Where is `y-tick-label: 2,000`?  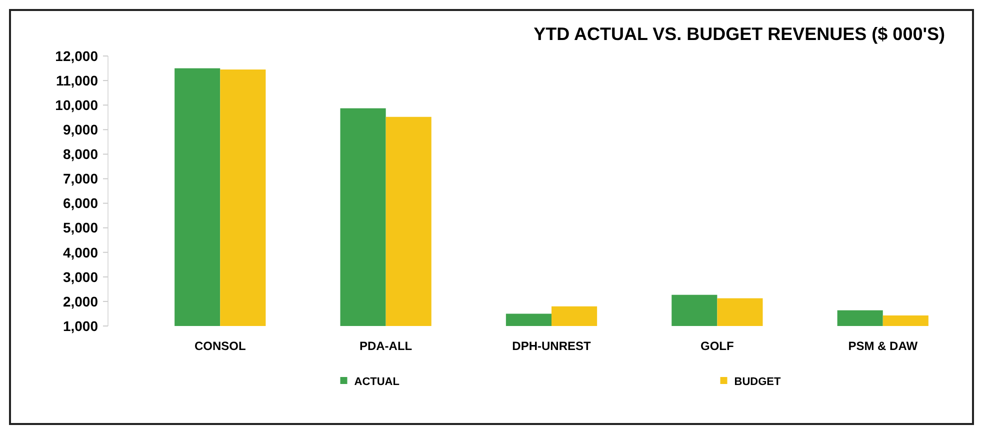
y-tick-label: 2,000 is located at coordinates (80, 301).